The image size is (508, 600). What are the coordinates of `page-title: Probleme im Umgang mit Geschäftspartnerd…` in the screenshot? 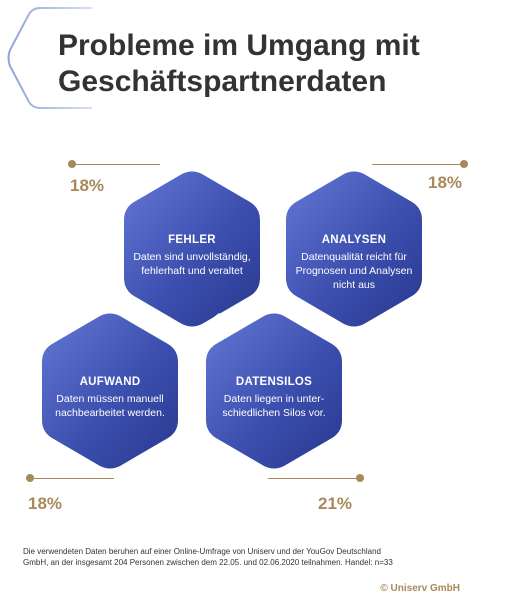 It's located at (278, 64).